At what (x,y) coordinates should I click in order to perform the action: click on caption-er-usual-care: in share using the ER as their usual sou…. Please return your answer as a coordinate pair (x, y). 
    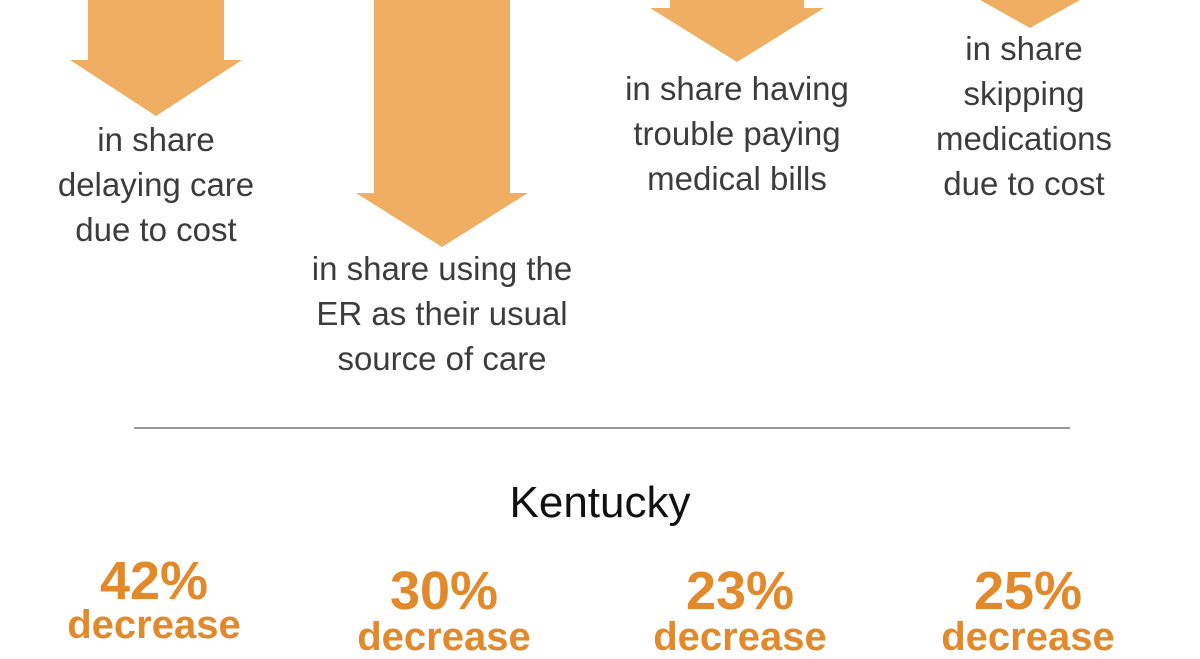
    Looking at the image, I should click on (442, 313).